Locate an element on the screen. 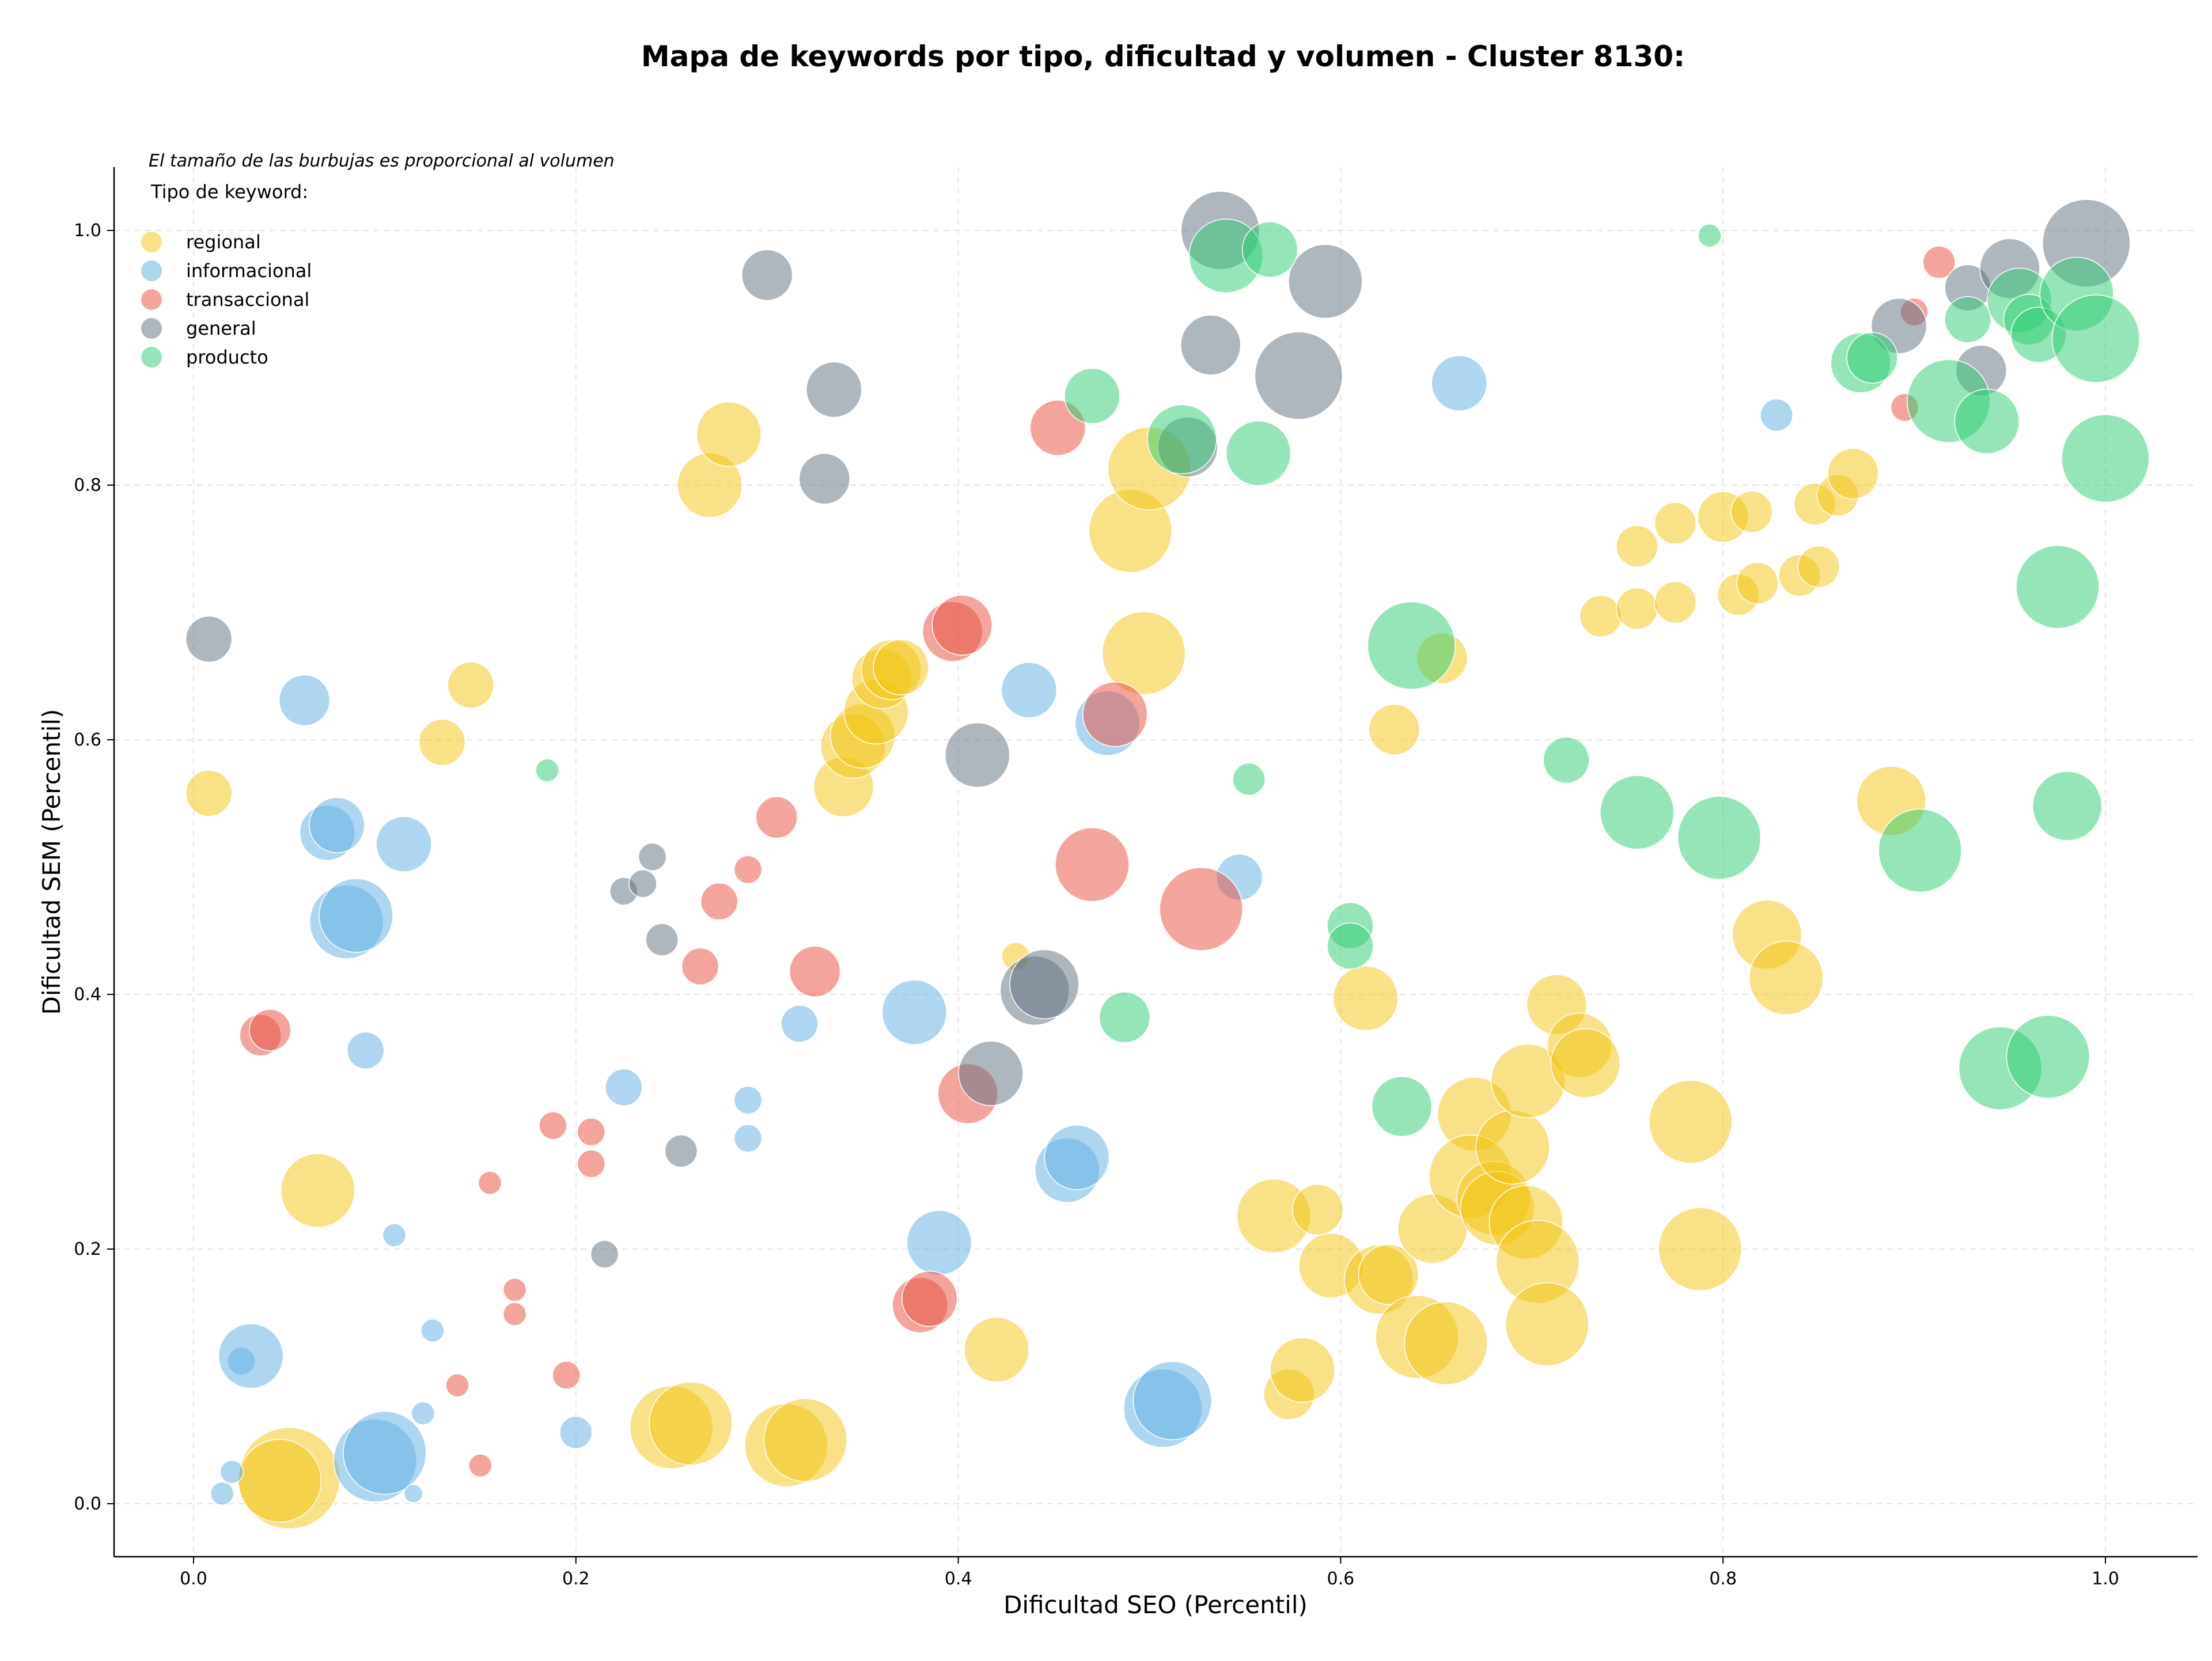  legend-marker-producto is located at coordinates (151, 357).